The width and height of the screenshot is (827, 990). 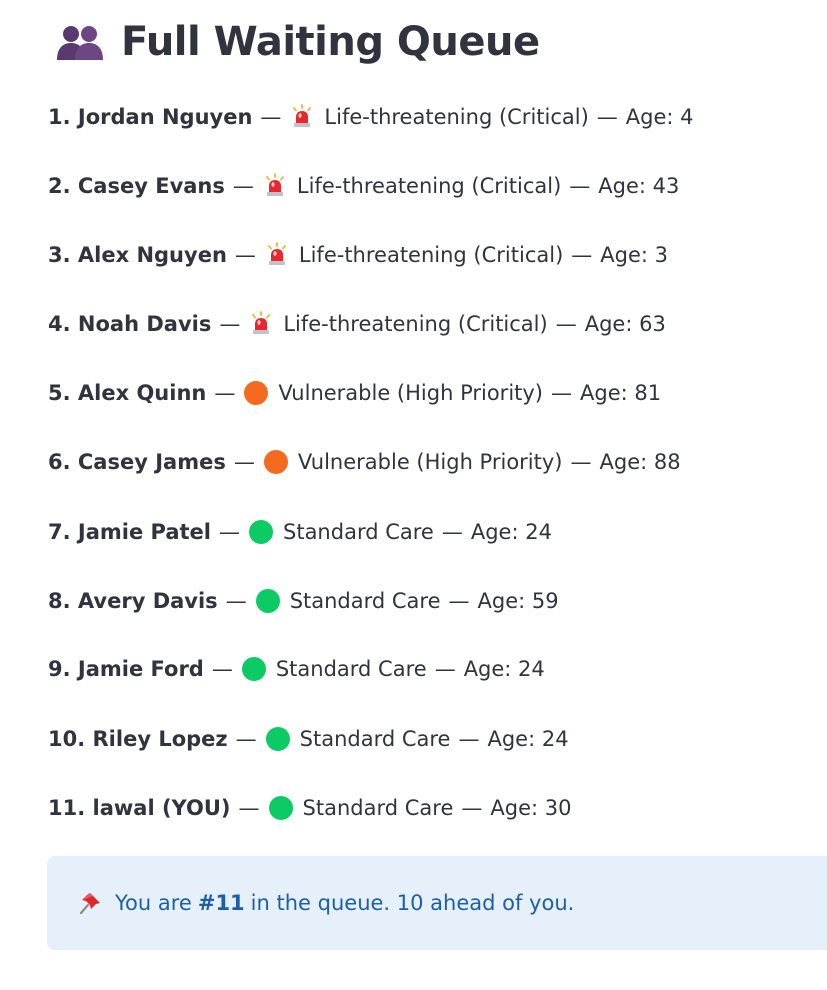 I want to click on alert-suffix: in the queue. 10 ahead of you., so click(x=412, y=903).